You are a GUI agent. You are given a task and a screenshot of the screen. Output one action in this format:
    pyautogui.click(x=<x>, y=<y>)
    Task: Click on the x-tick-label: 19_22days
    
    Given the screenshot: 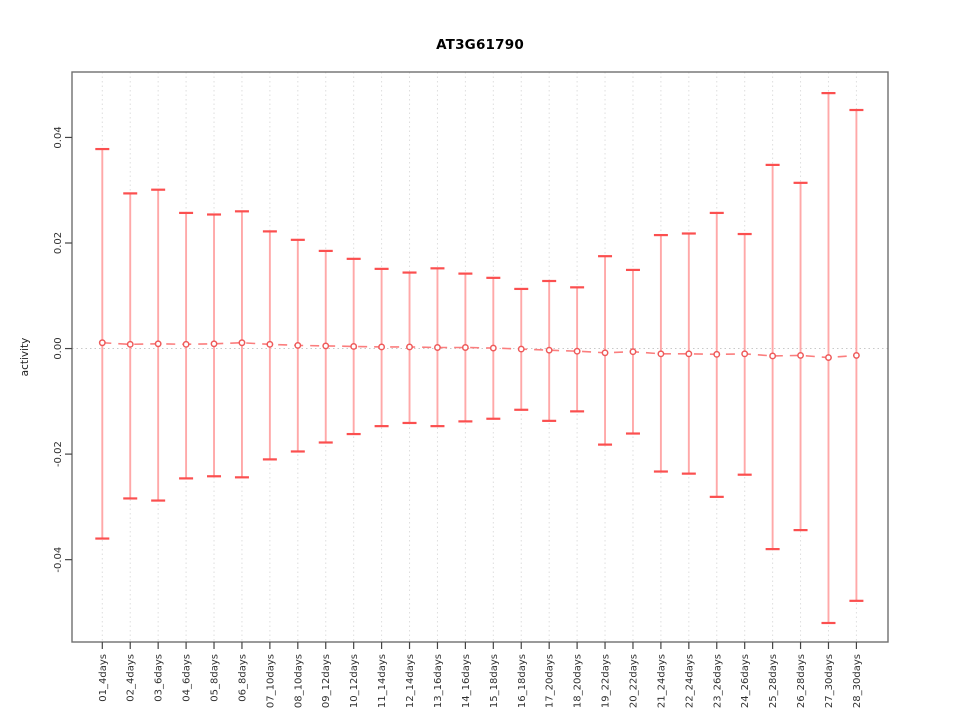 What is the action you would take?
    pyautogui.click(x=606, y=681)
    